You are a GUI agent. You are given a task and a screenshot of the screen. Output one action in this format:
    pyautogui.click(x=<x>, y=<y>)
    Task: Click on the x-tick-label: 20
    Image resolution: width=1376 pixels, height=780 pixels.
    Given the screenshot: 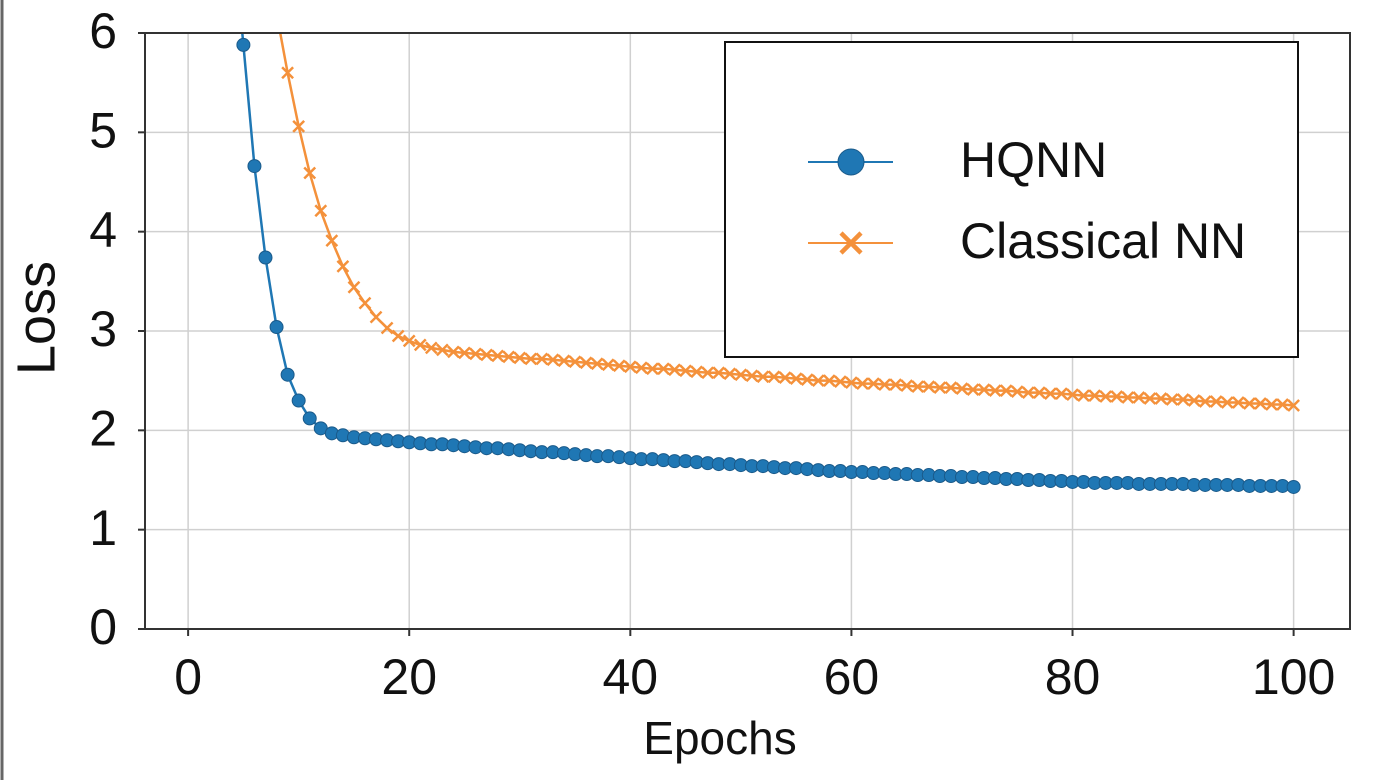 What is the action you would take?
    pyautogui.click(x=409, y=677)
    